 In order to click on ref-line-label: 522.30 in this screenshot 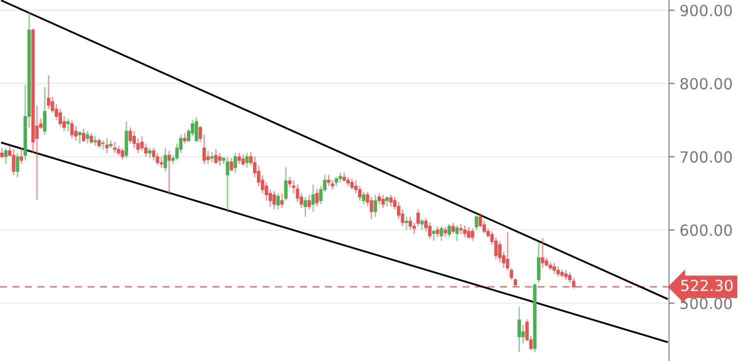, I will do `click(707, 286)`.